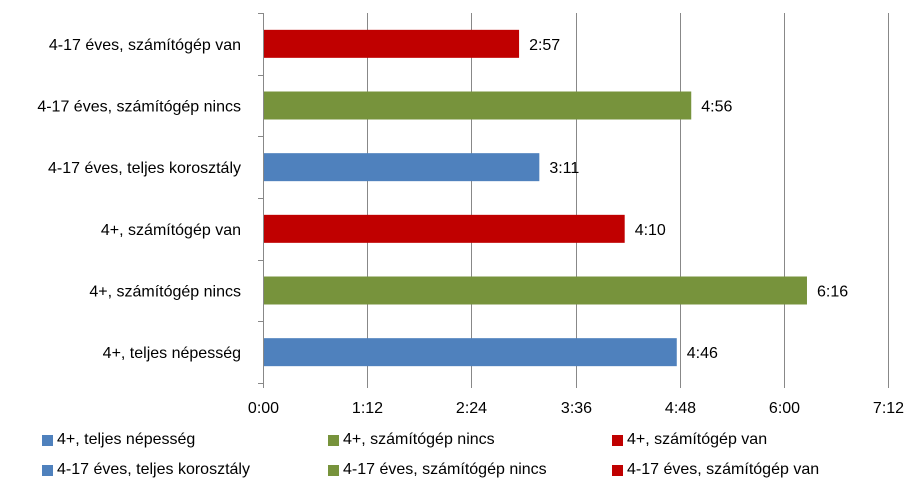 The width and height of the screenshot is (910, 498). Describe the element at coordinates (165, 292) in the screenshot. I see `category-label-1: 4+, számítógép nincs` at that location.